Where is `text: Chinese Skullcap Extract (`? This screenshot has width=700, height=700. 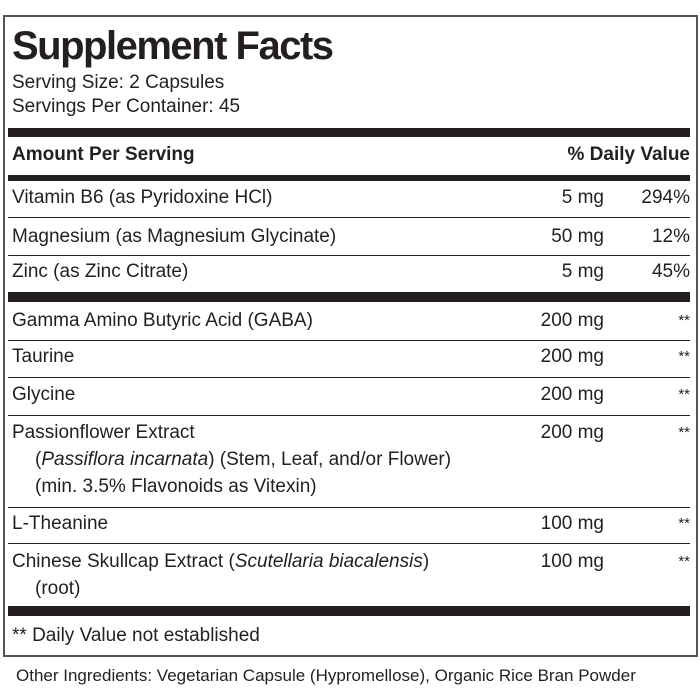
text: Chinese Skullcap Extract ( is located at coordinates (123, 561).